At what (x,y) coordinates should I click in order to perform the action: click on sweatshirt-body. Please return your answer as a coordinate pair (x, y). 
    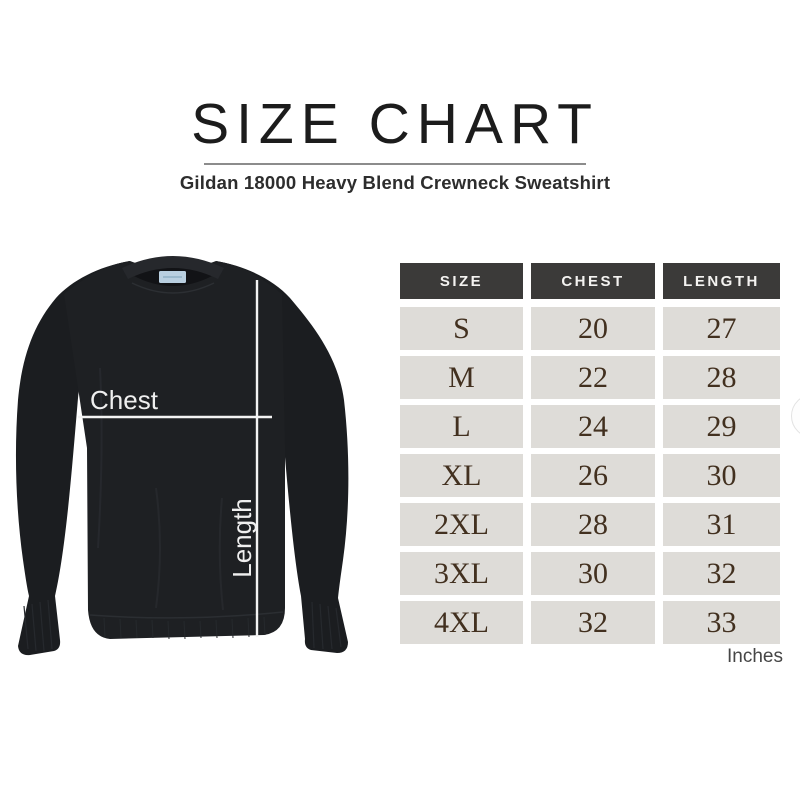
    Looking at the image, I should click on (174, 450).